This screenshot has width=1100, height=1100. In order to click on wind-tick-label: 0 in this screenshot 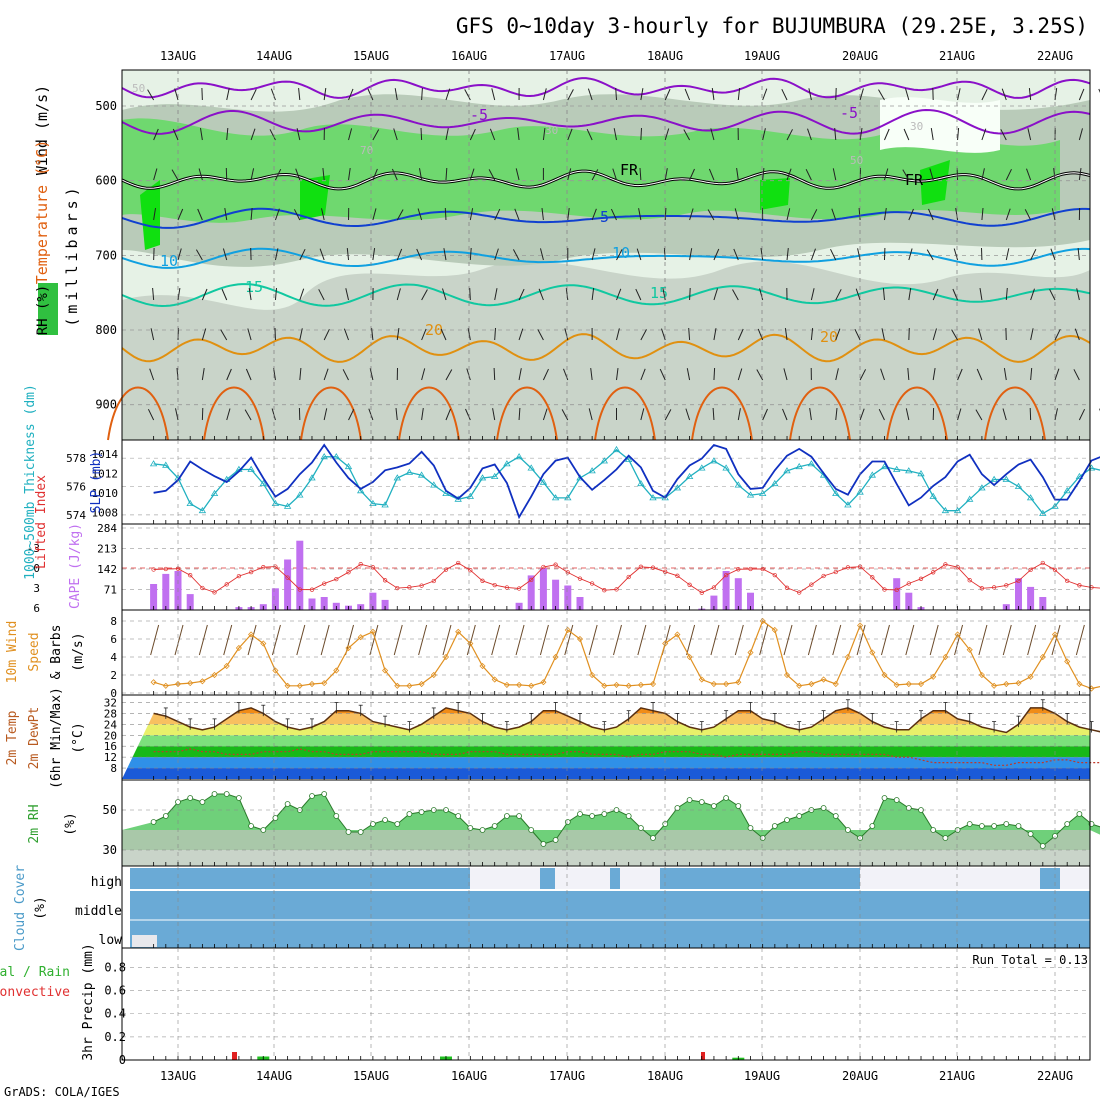, I will do `click(113, 693)`.